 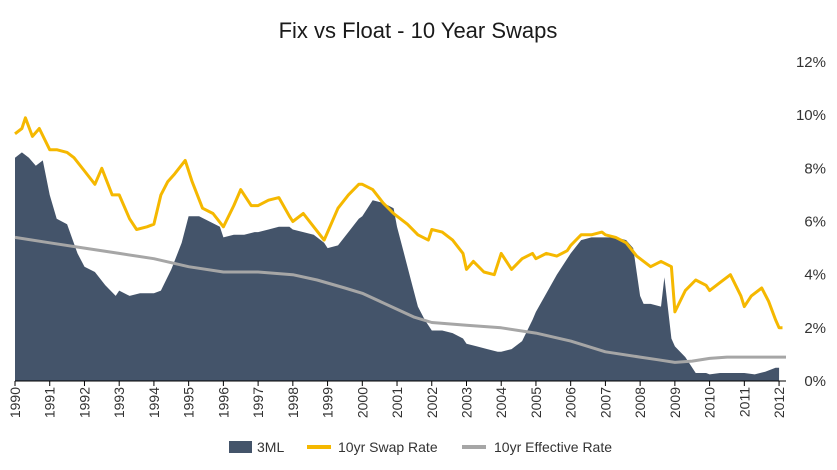 What do you see at coordinates (811, 115) in the screenshot?
I see `y-tick-label: 10%` at bounding box center [811, 115].